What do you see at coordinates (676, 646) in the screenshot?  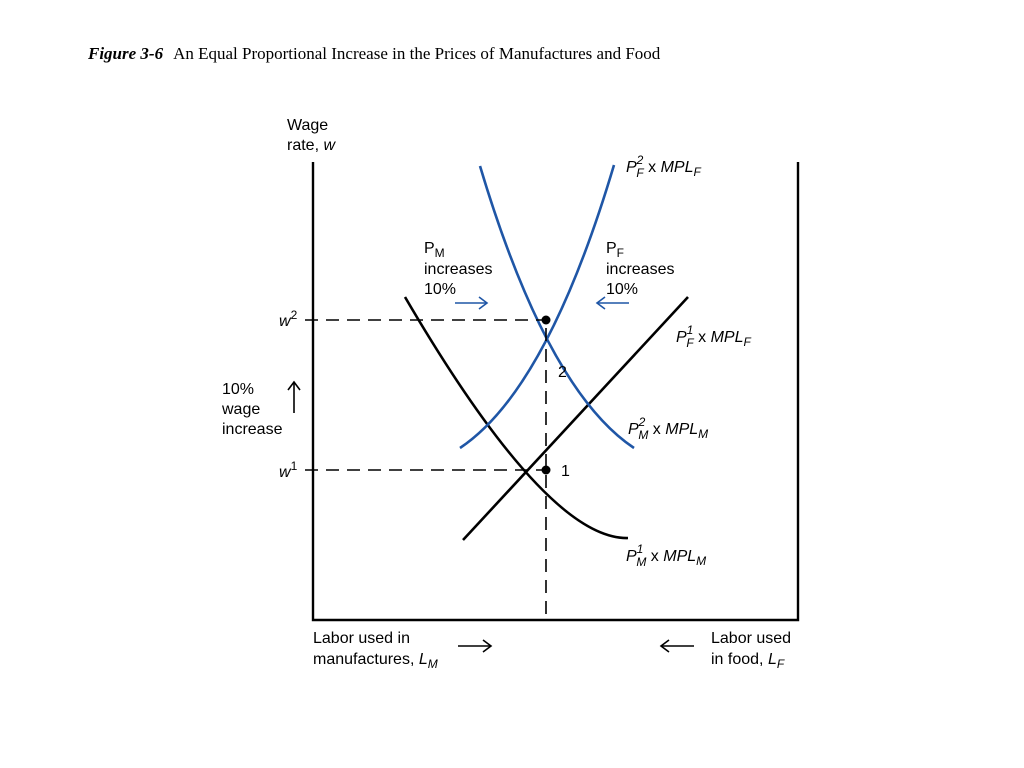 I see `labor-food-arrow-icon` at bounding box center [676, 646].